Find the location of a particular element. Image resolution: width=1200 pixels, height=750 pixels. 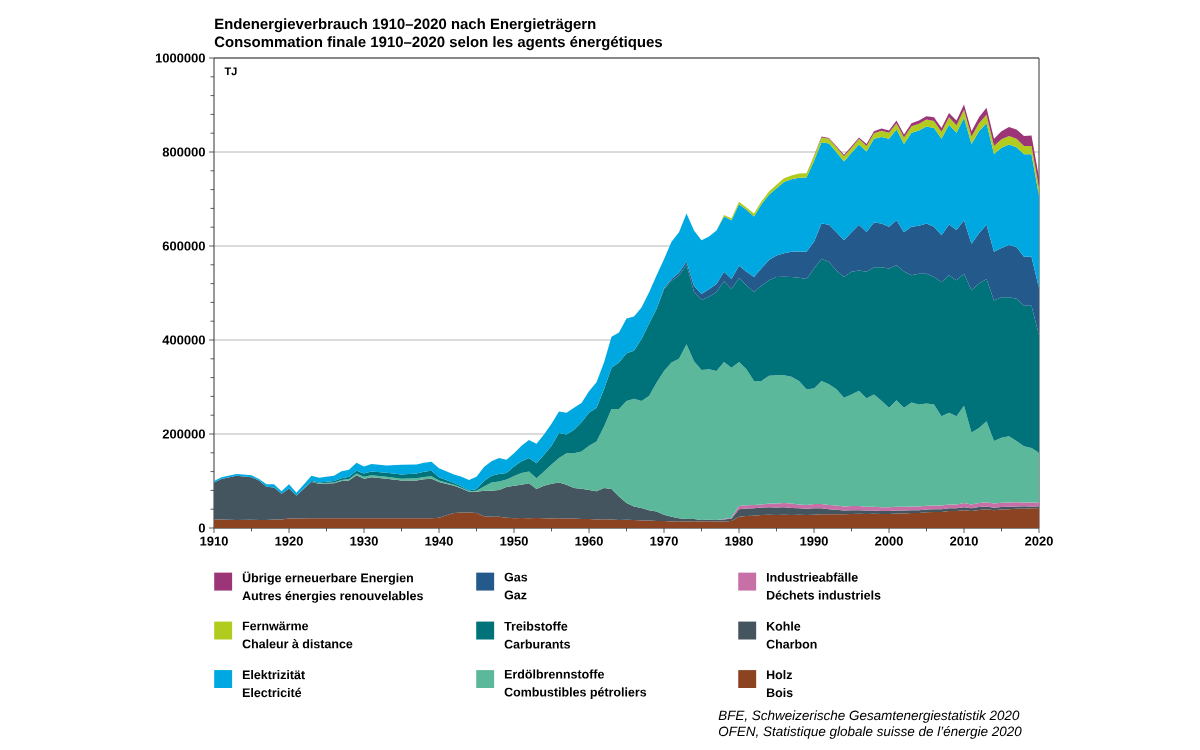

legend-label: Erdölbrennstoffe Combustibles pétroliers is located at coordinates (575, 684).